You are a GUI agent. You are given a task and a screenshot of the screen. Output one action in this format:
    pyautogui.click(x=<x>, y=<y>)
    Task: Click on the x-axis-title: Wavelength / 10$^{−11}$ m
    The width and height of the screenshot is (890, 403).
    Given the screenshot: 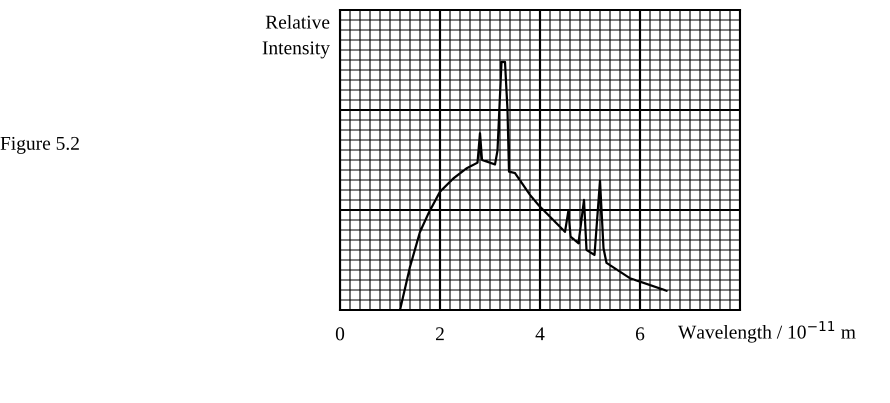 What is the action you would take?
    pyautogui.click(x=767, y=332)
    